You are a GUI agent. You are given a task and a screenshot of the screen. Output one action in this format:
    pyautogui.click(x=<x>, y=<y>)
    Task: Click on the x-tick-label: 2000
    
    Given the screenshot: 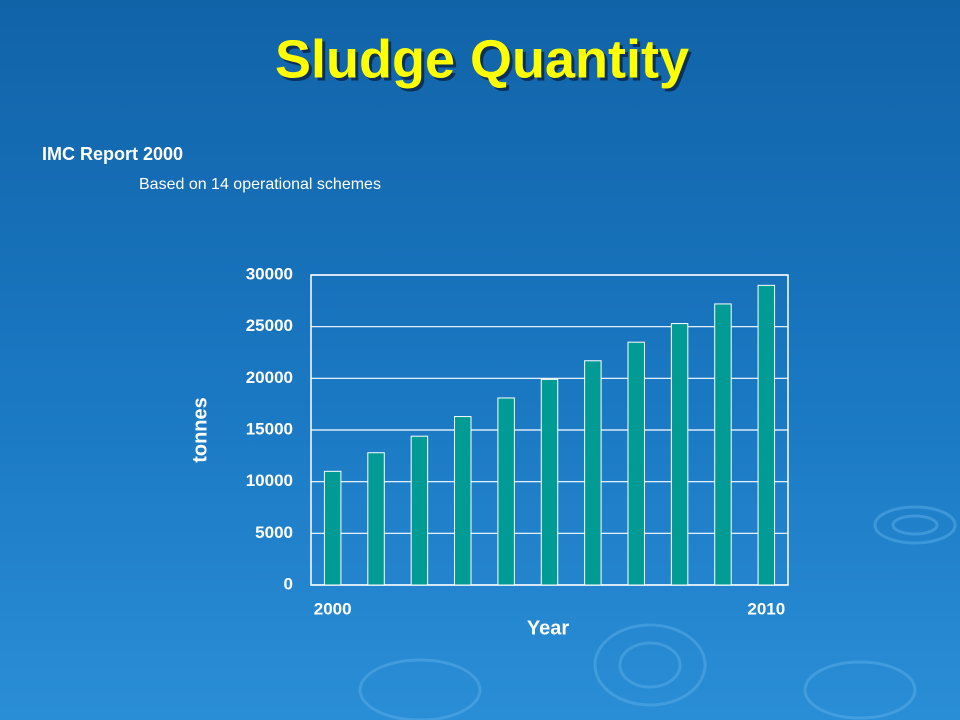 What is the action you would take?
    pyautogui.click(x=333, y=608)
    